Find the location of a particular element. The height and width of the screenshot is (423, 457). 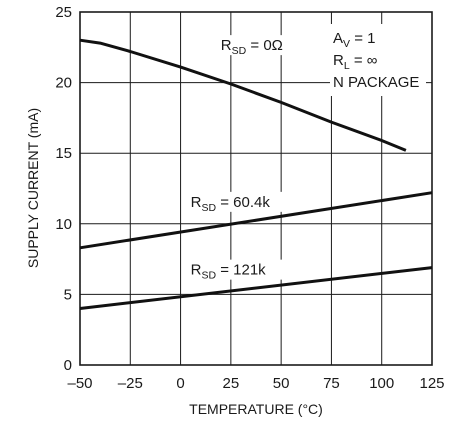

y-tick-label: 15 is located at coordinates (63, 153).